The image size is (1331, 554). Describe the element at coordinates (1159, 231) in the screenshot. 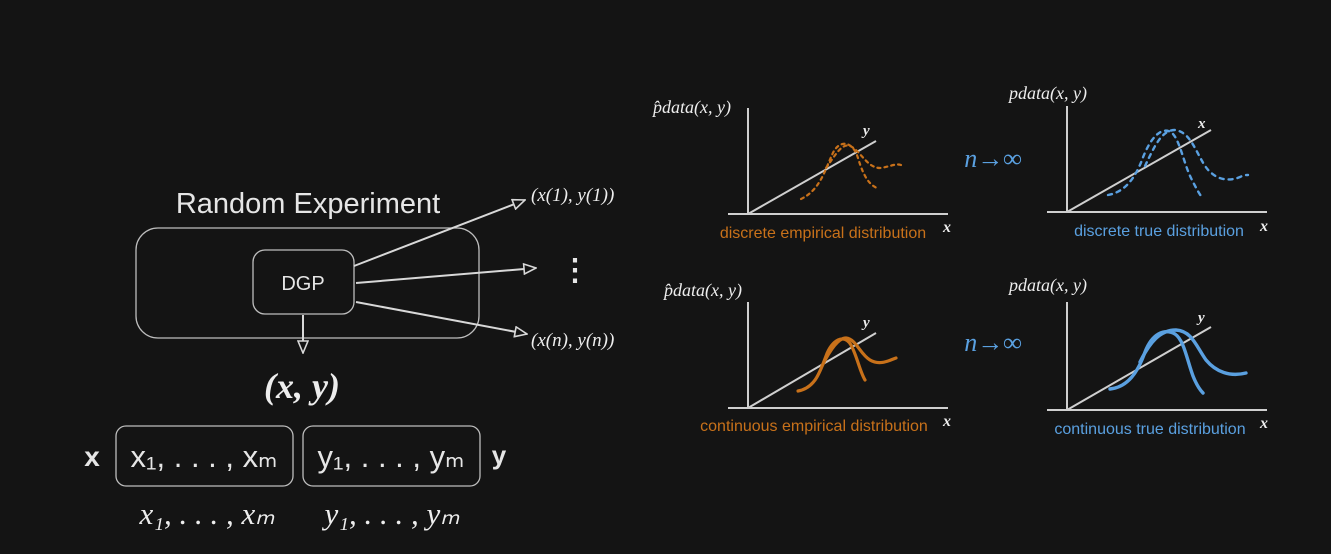

I see `panel-caption: discrete true distribution` at that location.